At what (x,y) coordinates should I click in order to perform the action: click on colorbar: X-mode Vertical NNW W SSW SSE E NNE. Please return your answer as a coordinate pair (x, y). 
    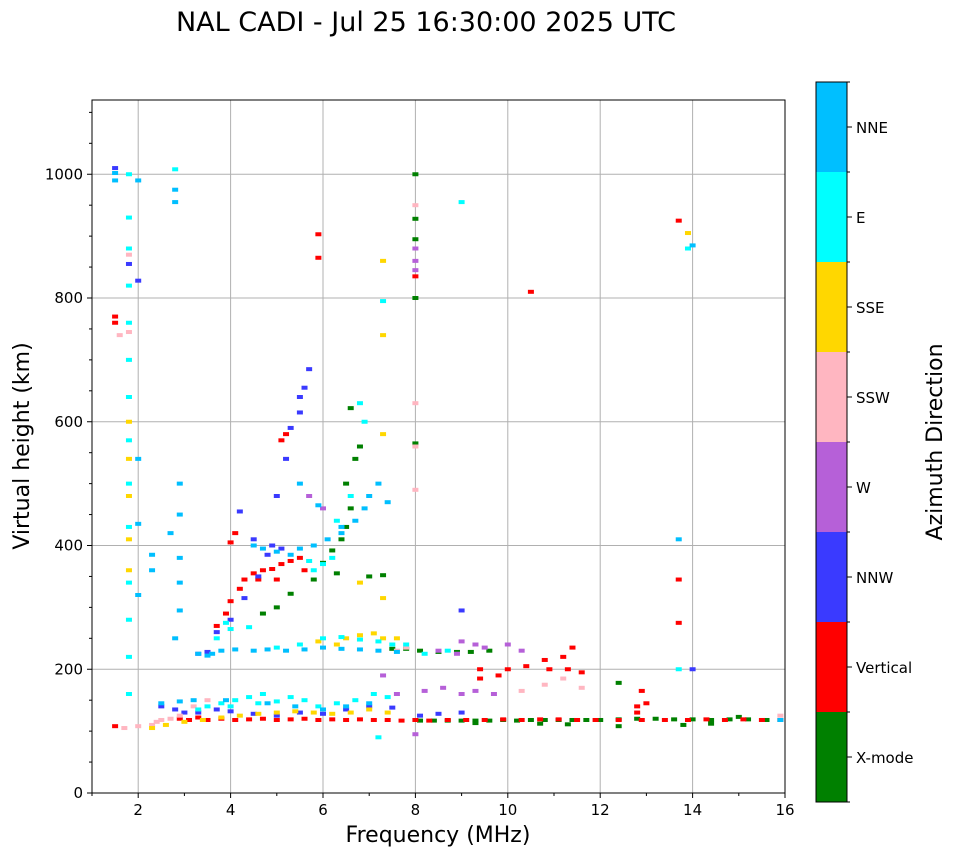
    Looking at the image, I should click on (864, 442).